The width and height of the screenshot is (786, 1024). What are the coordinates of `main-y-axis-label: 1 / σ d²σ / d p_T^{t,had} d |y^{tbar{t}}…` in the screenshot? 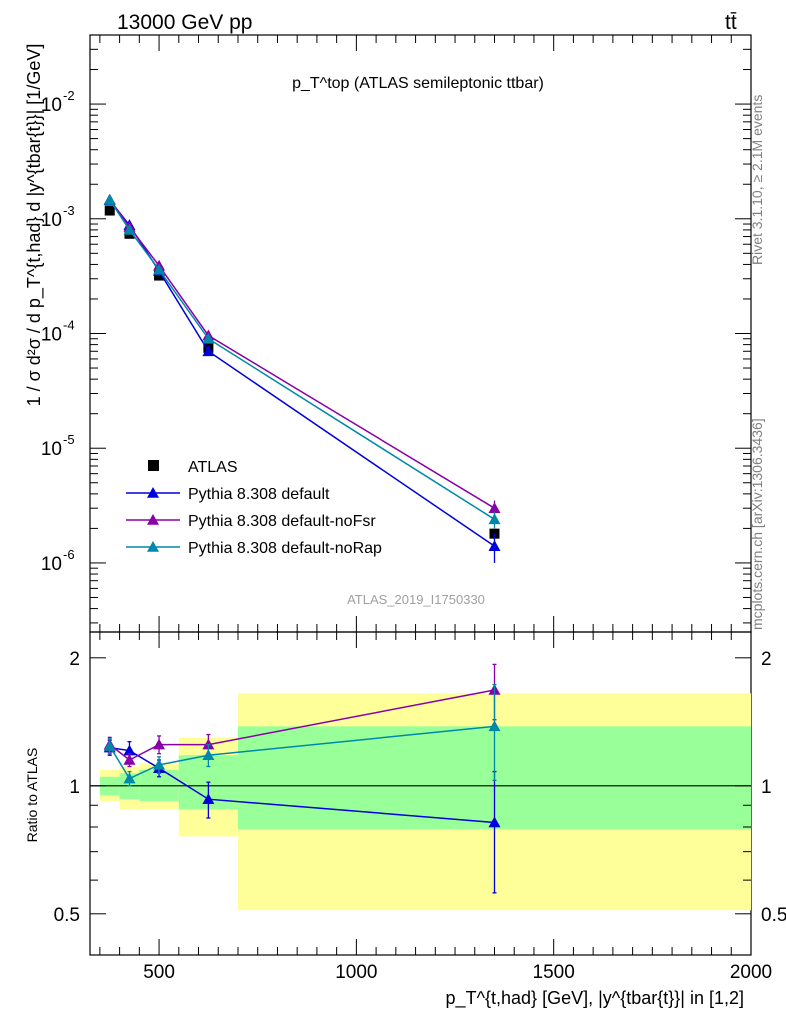 It's located at (34, 225).